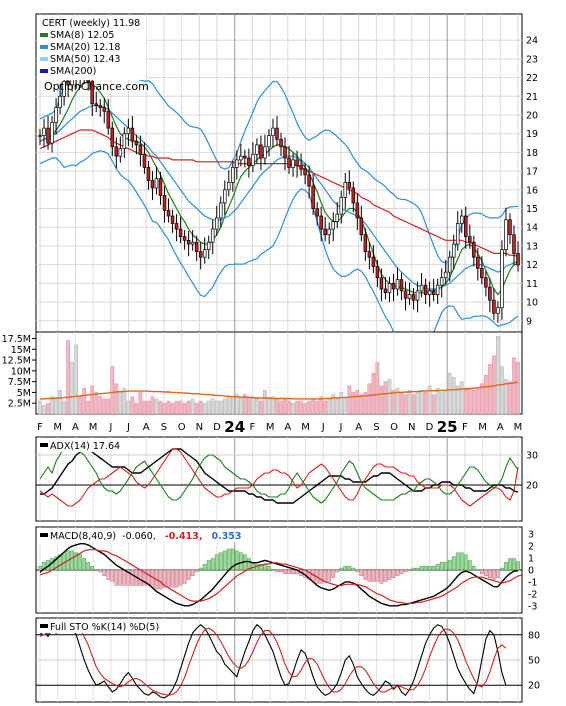 The image size is (566, 706). Describe the element at coordinates (532, 265) in the screenshot. I see `price-tick-label: 12` at that location.